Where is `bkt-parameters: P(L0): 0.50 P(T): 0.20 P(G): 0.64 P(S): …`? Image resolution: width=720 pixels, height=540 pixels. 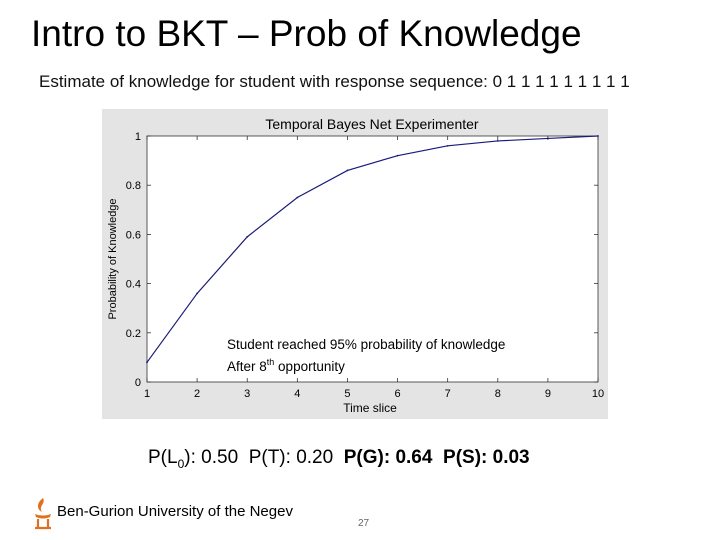 bkt-parameters: P(L0): 0.50 P(T): 0.20 P(G): 0.64 P(S): … is located at coordinates (339, 461).